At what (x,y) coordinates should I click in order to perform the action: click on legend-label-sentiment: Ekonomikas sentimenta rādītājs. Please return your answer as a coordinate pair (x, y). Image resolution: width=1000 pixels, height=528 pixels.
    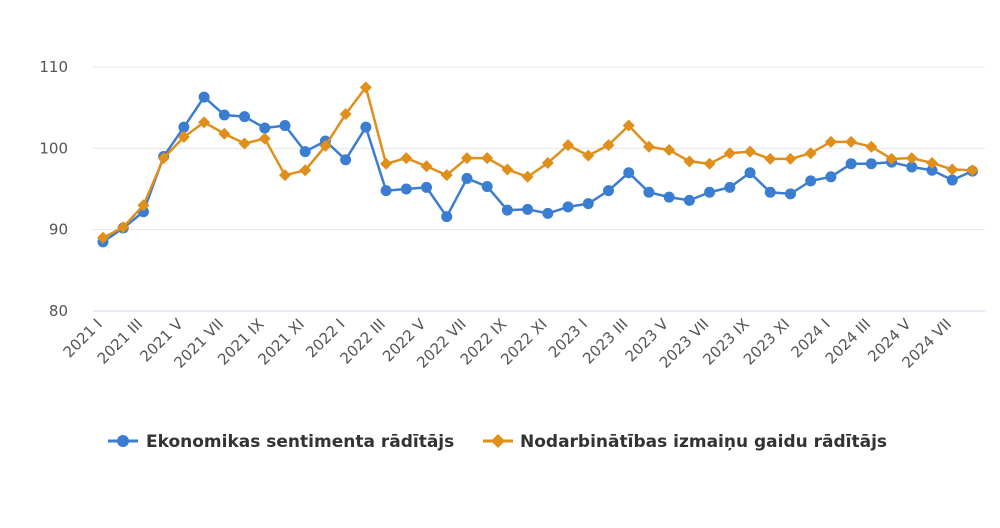
    Looking at the image, I should click on (300, 442).